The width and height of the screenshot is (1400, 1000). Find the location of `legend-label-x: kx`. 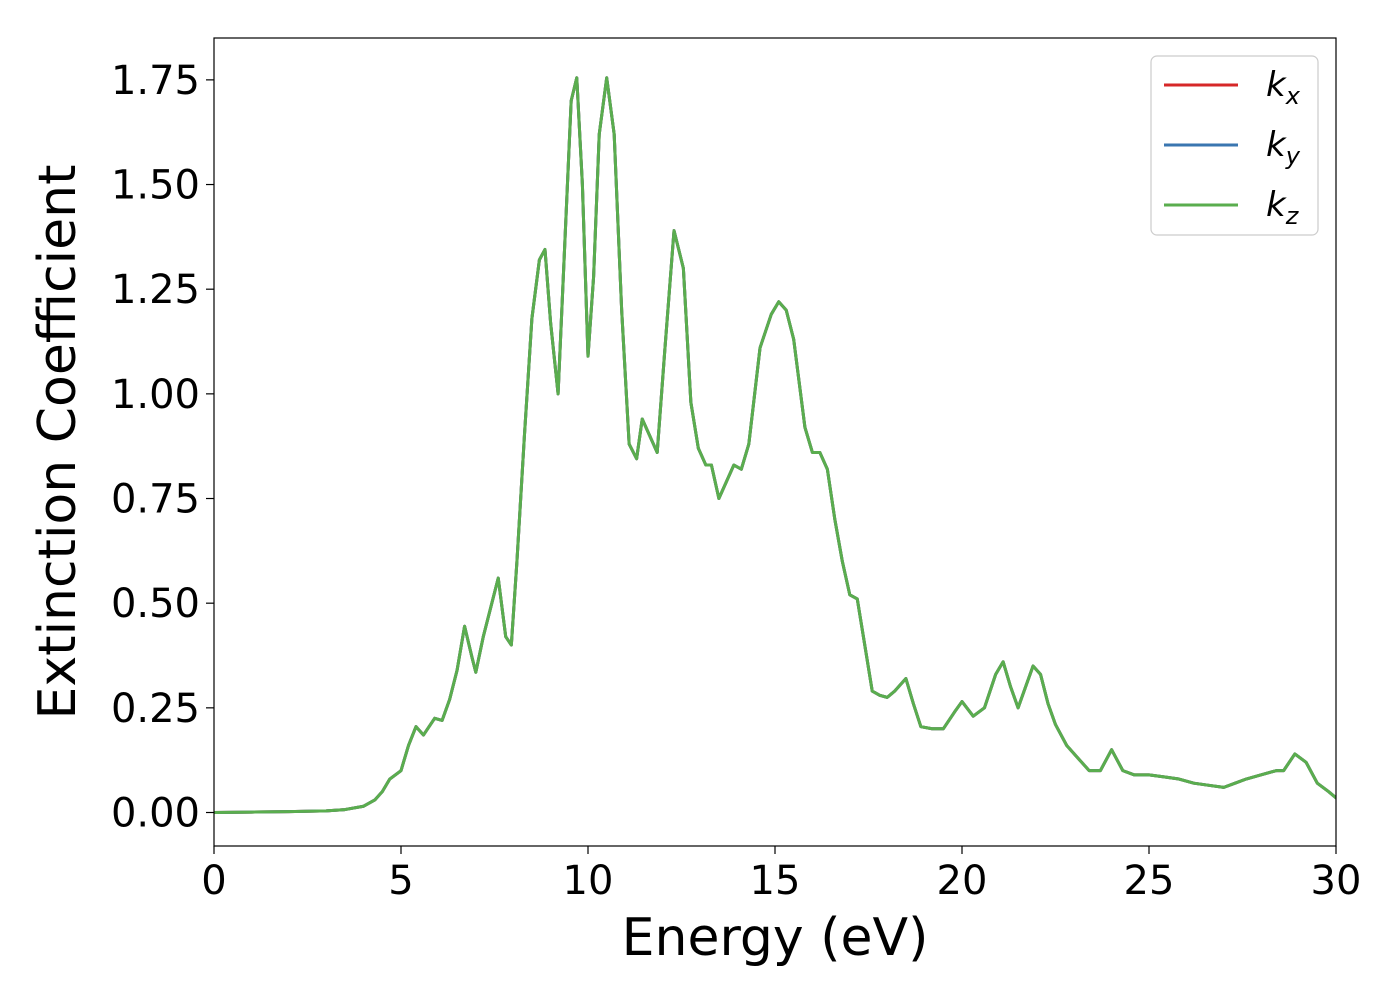

legend-label-x: kx is located at coordinates (1283, 87).